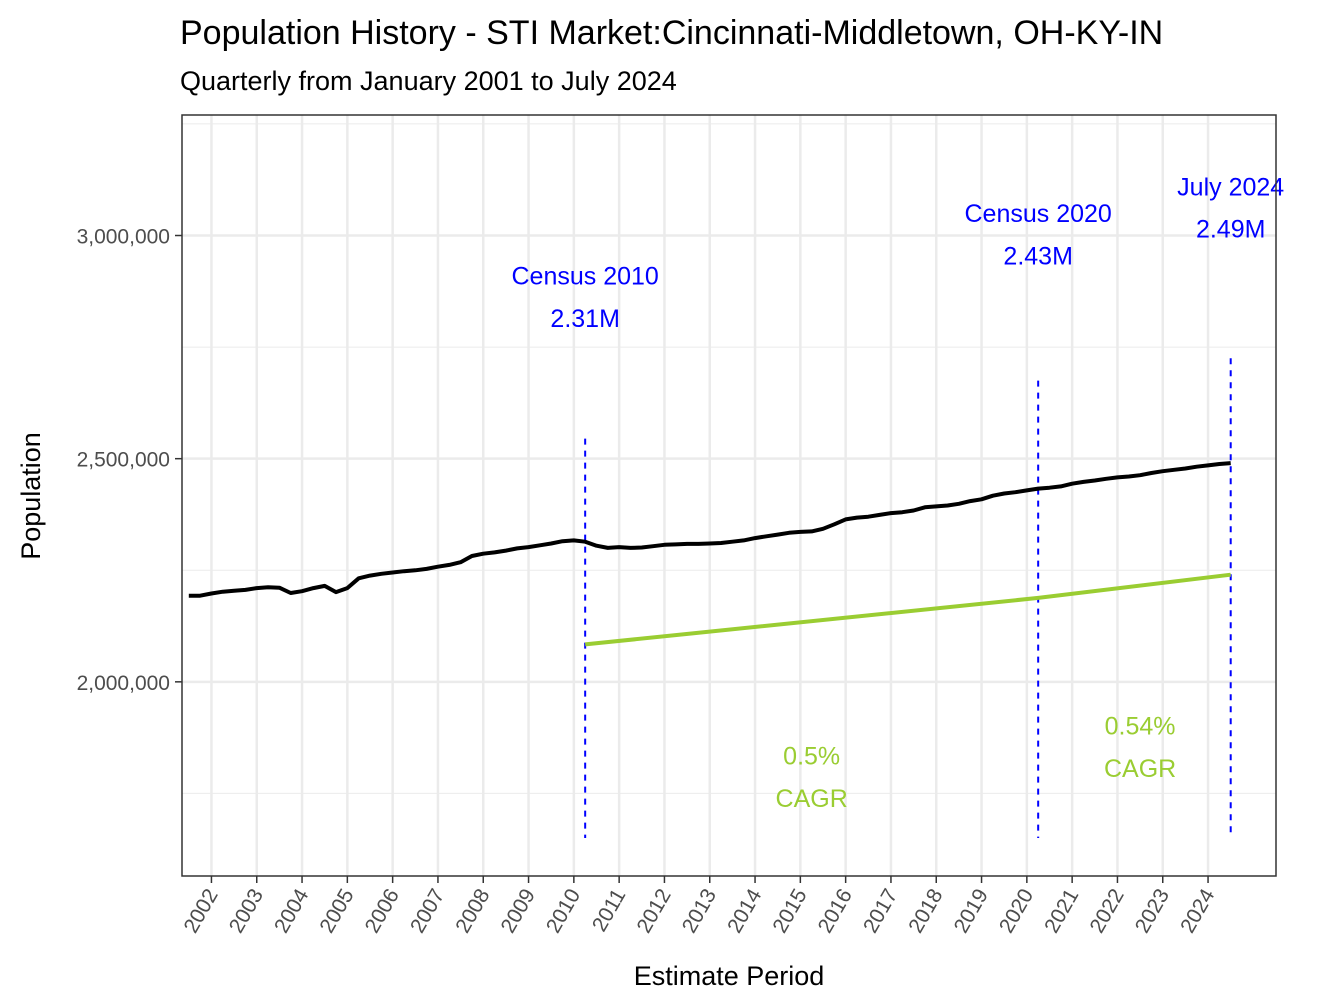  I want to click on x-tick-label: 2017, so click(880, 911).